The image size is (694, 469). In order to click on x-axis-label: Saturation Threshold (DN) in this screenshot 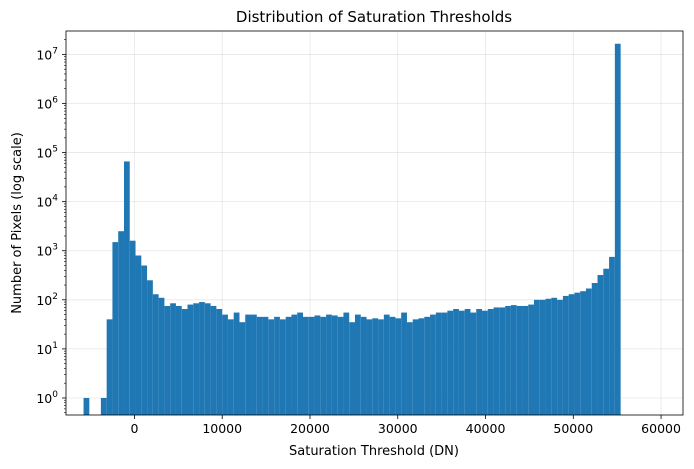, I will do `click(374, 451)`.